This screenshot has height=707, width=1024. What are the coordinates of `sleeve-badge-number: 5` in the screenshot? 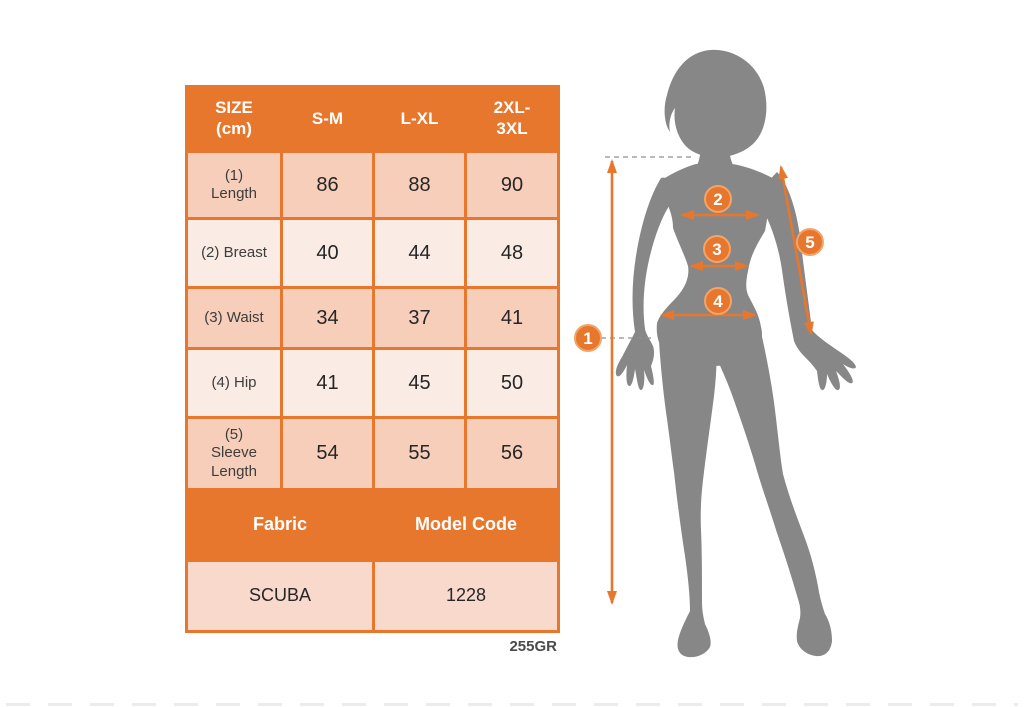 It's located at (809, 242).